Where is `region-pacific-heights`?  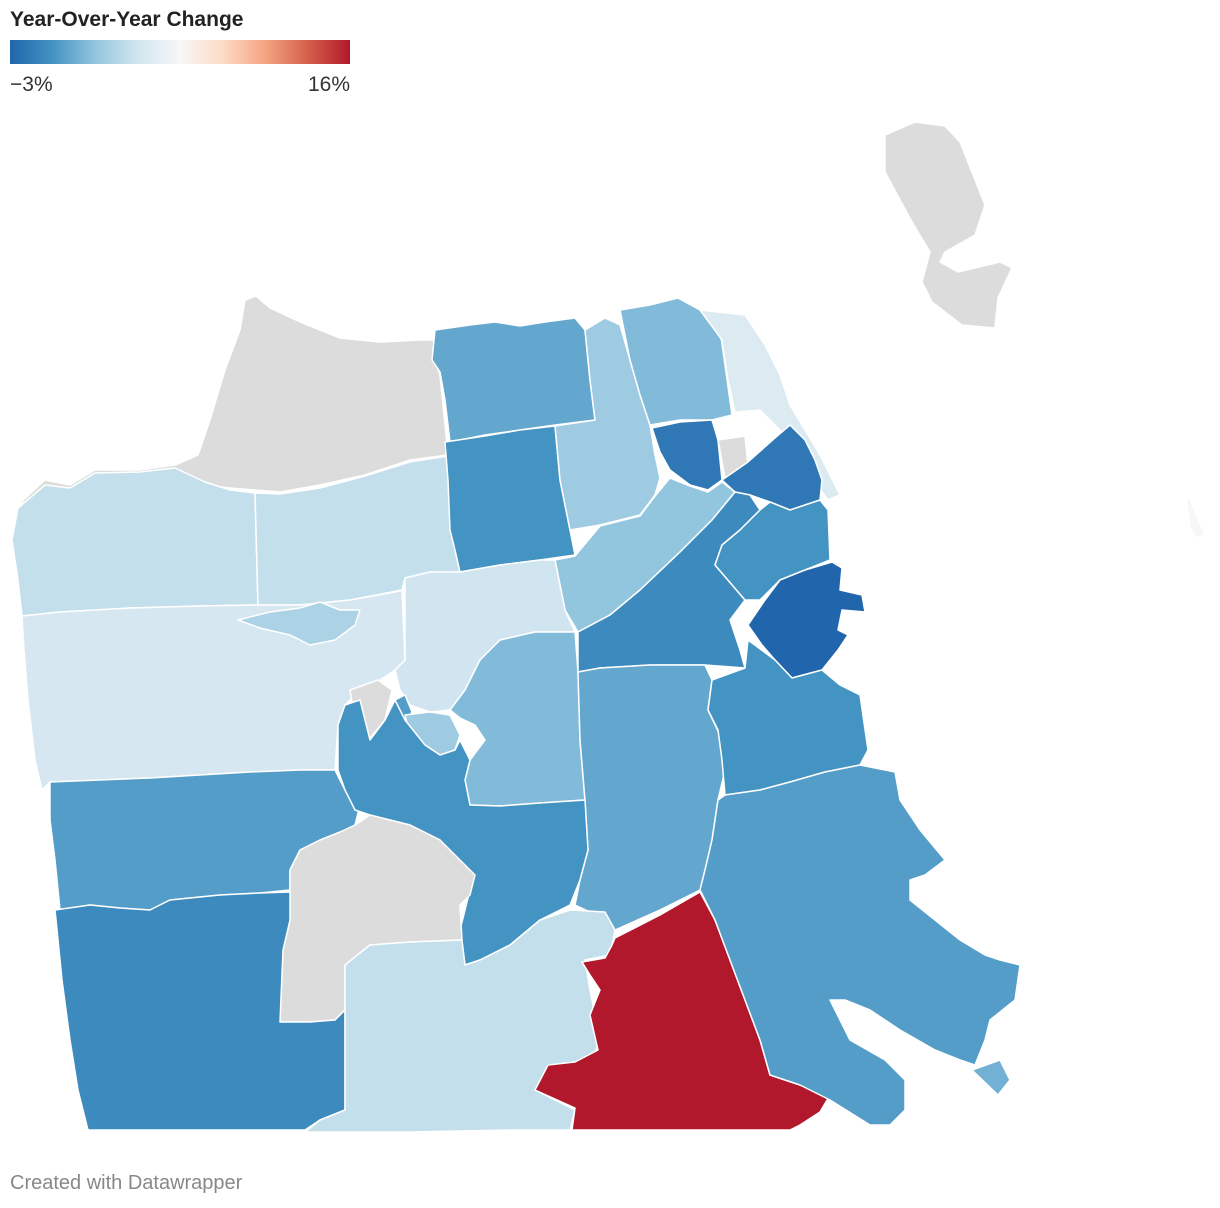
region-pacific-heights is located at coordinates (510, 499).